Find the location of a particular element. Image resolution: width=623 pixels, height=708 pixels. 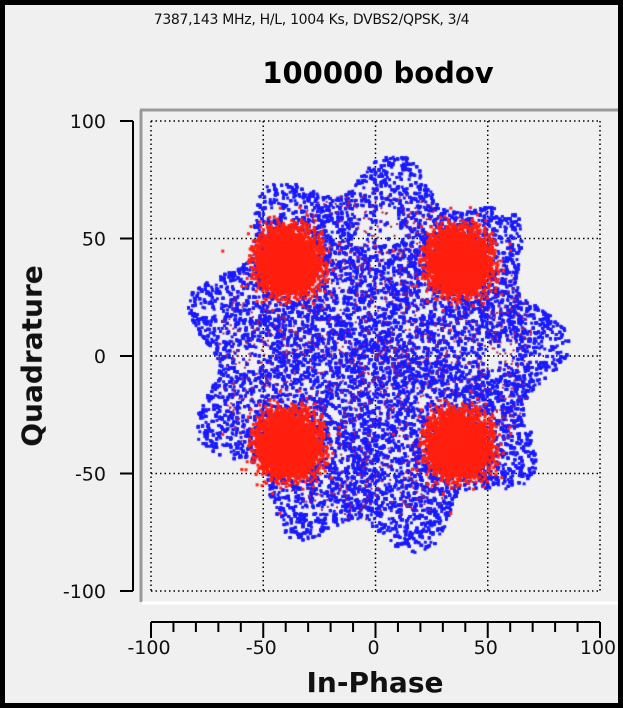

y-tick-label: -50 is located at coordinates (90, 475).